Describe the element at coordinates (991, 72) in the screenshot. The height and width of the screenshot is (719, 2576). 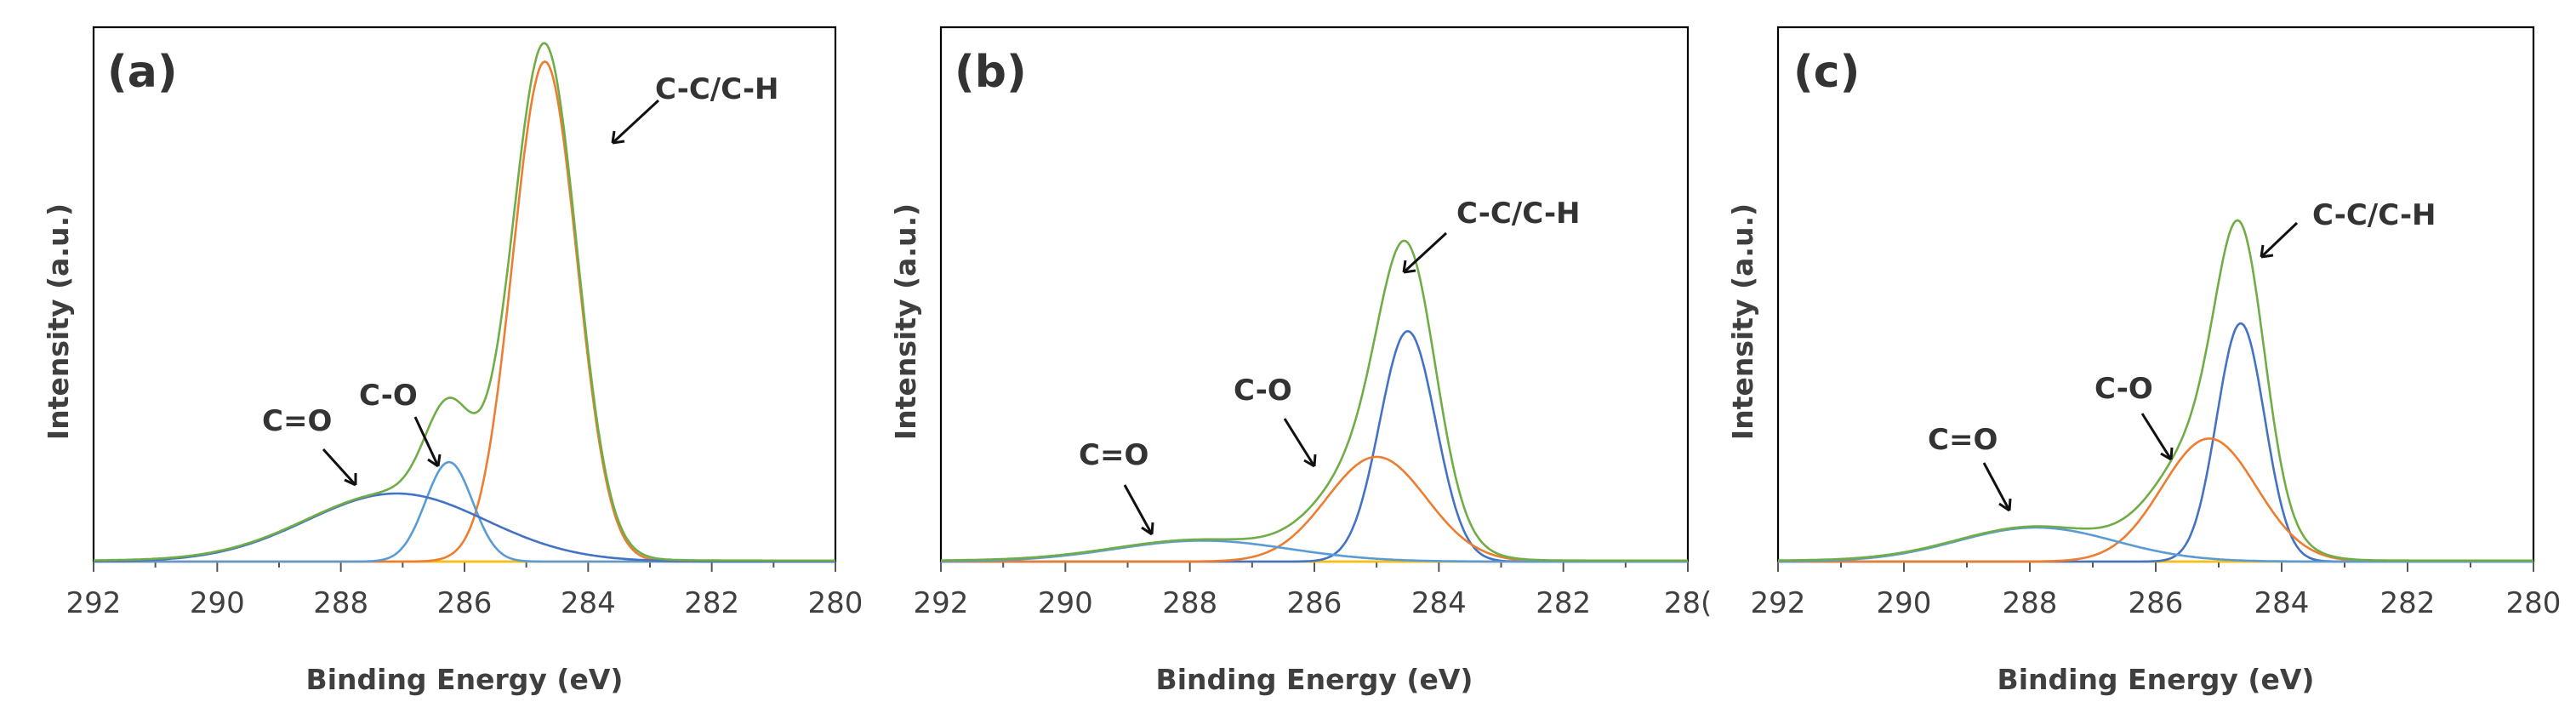
I see `panel-label: (b)` at that location.